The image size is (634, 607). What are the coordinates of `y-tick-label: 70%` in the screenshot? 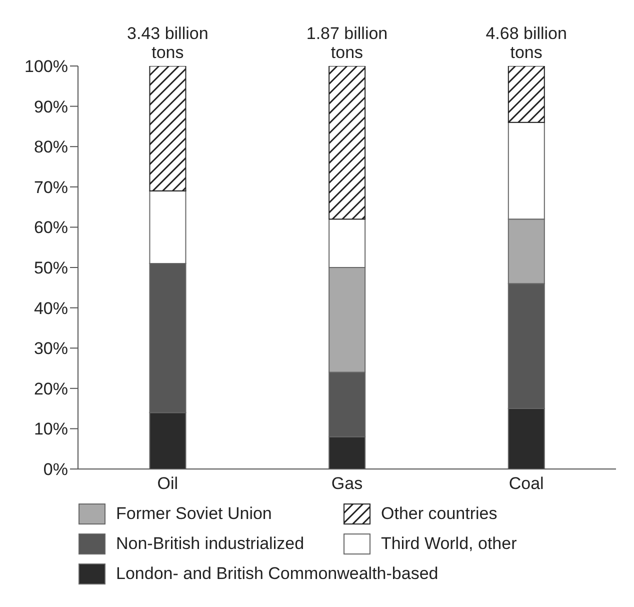 It's located at (51, 187).